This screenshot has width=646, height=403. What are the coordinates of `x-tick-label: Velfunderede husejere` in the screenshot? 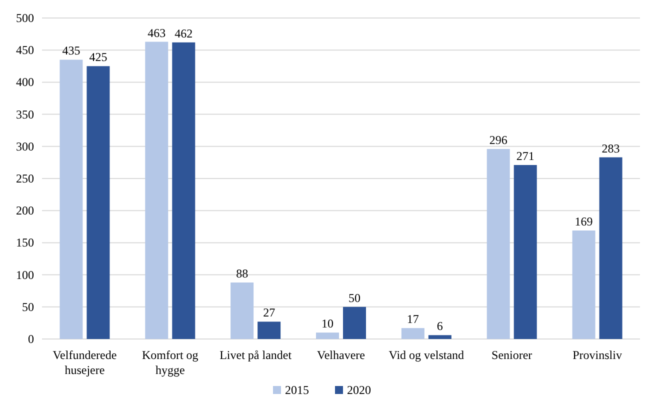 It's located at (84, 362).